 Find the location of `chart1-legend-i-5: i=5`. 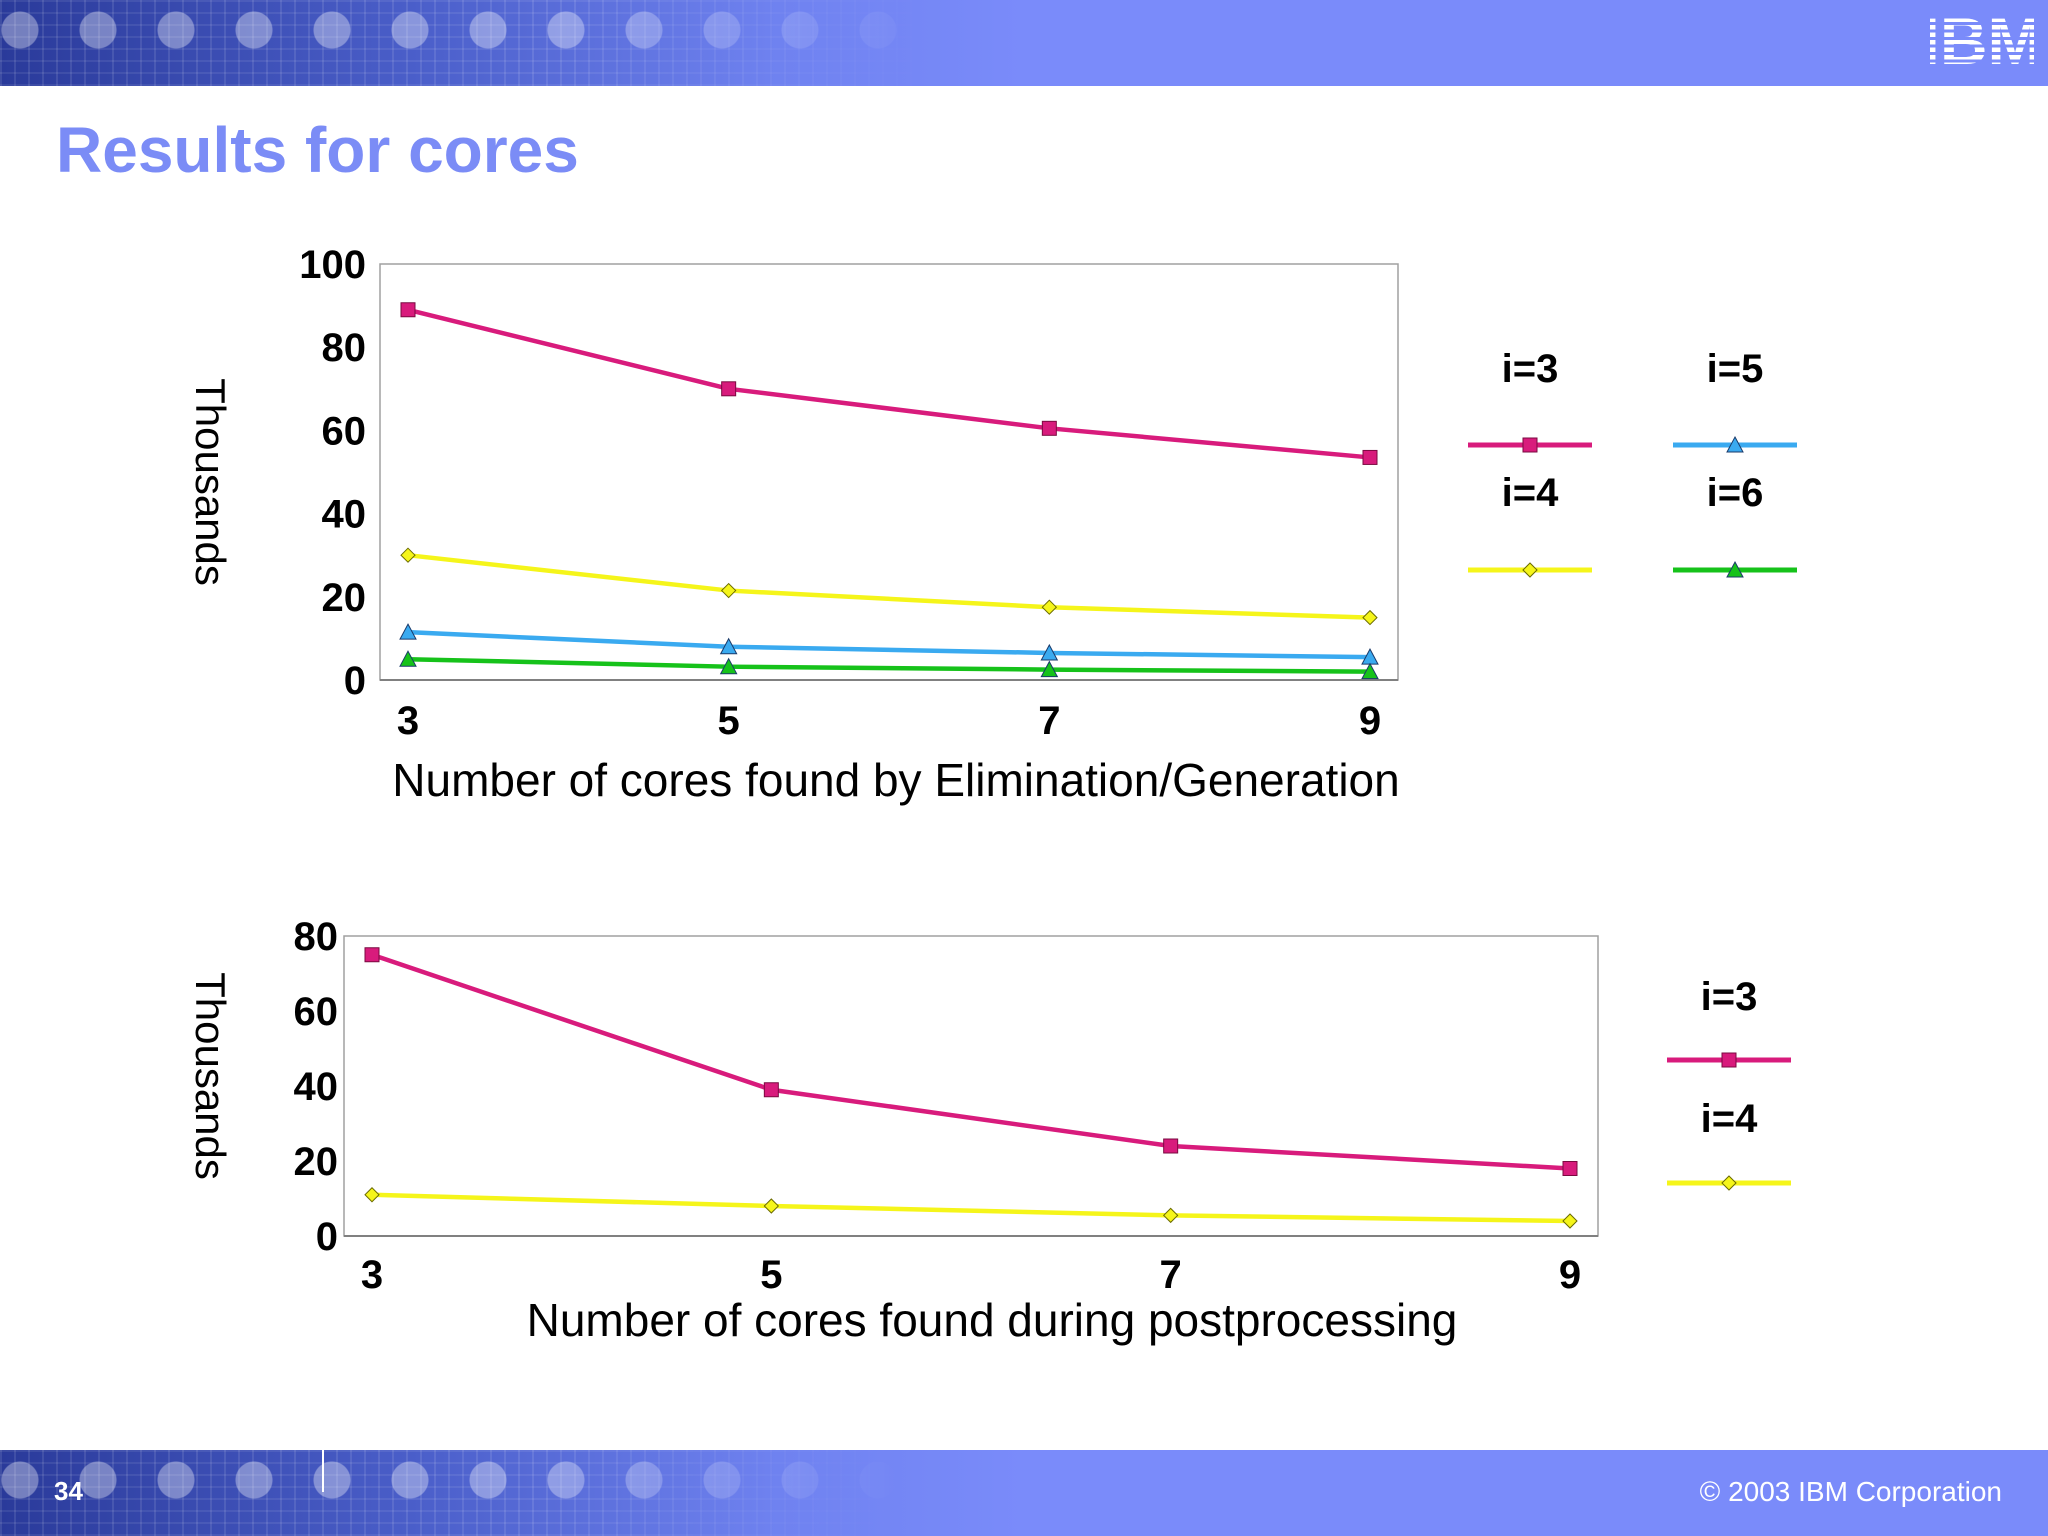

chart1-legend-i-5: i=5 is located at coordinates (1735, 400).